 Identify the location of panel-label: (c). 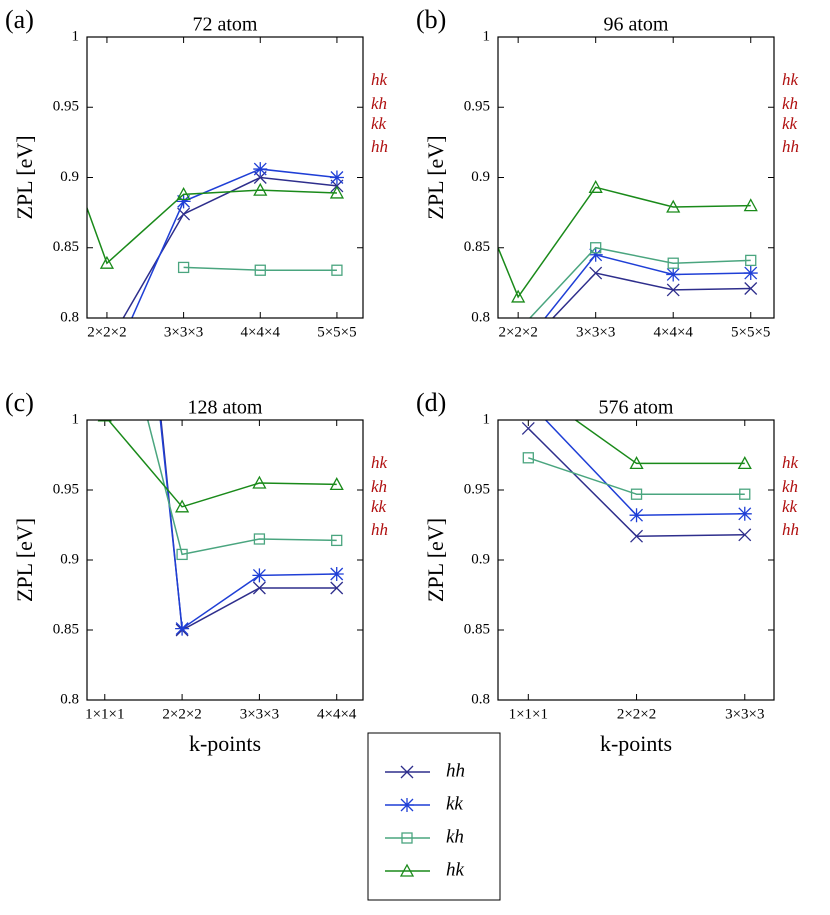
(19, 402).